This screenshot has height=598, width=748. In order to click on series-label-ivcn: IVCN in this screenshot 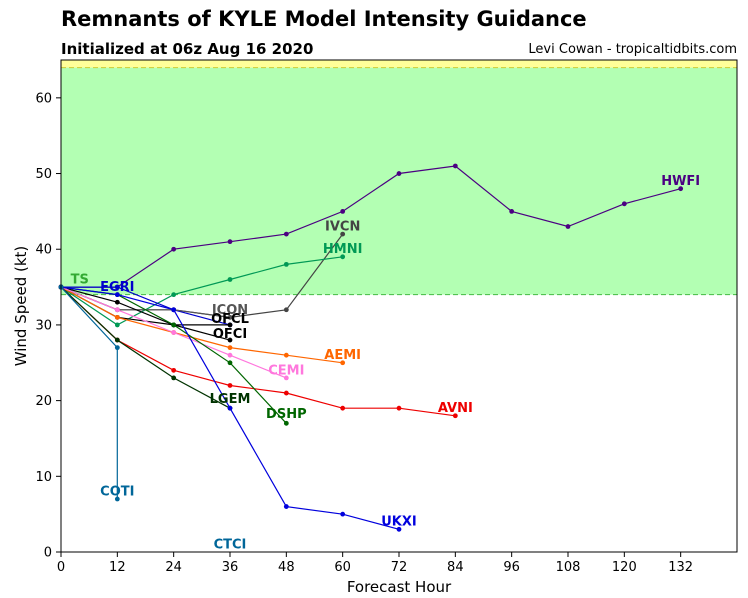, I will do `click(342, 227)`.